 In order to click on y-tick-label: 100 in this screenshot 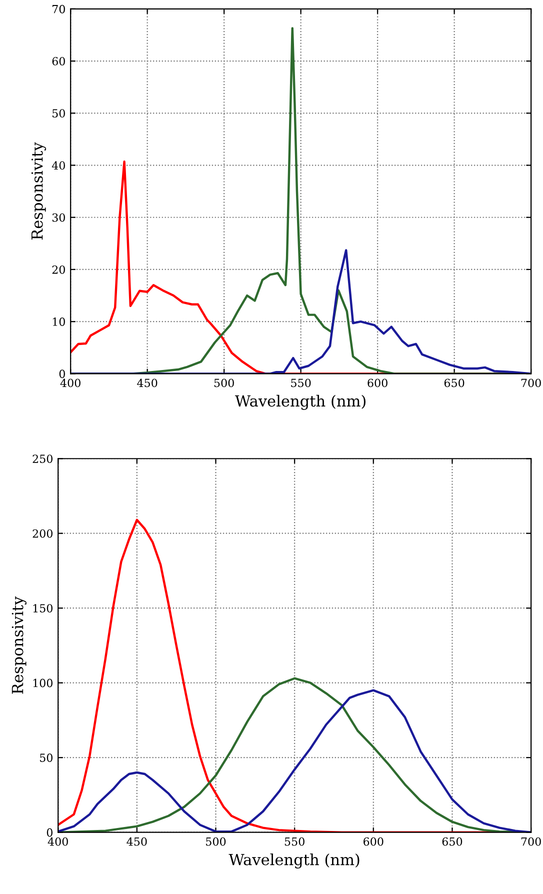, I will do `click(42, 683)`.